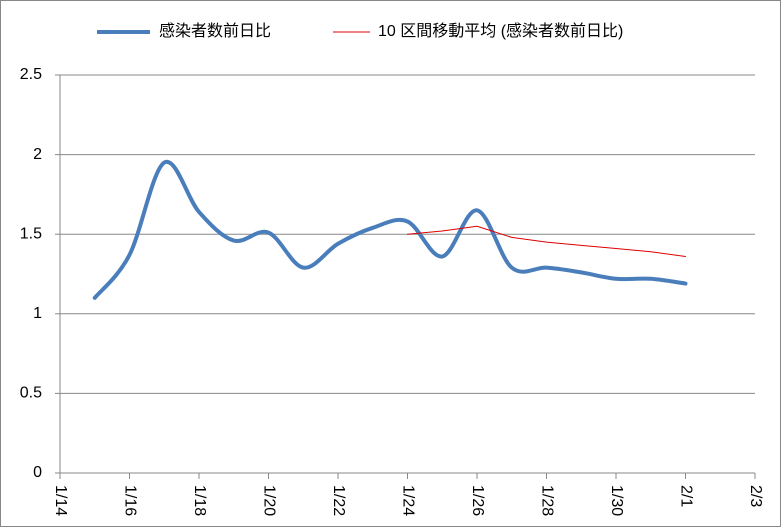  Describe the element at coordinates (546, 241) in the screenshot. I see `series-line` at that location.